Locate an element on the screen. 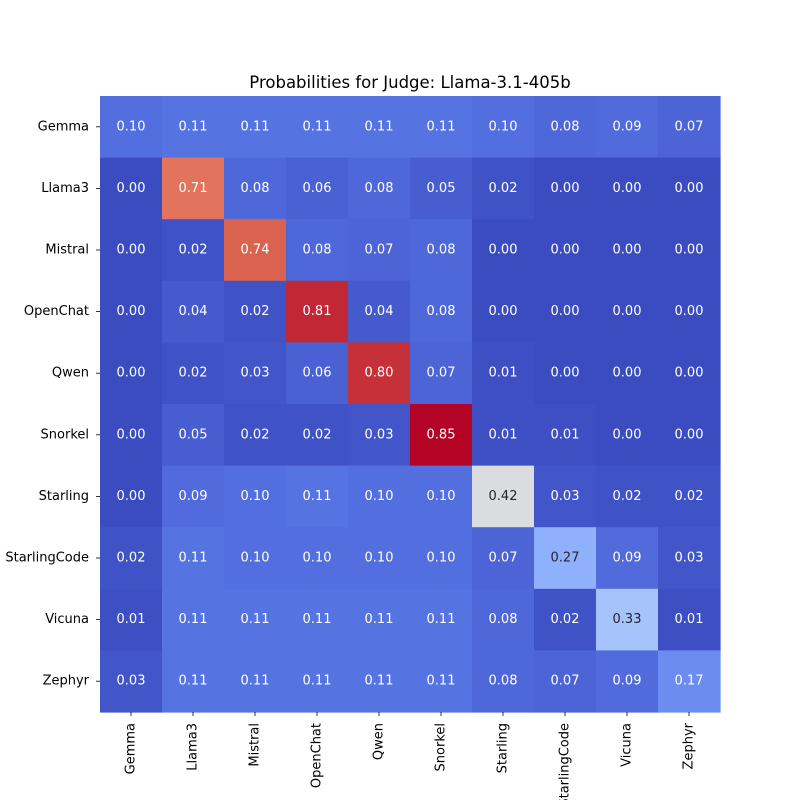 The height and width of the screenshot is (804, 800). cell-value-label: 0.05 is located at coordinates (193, 434).